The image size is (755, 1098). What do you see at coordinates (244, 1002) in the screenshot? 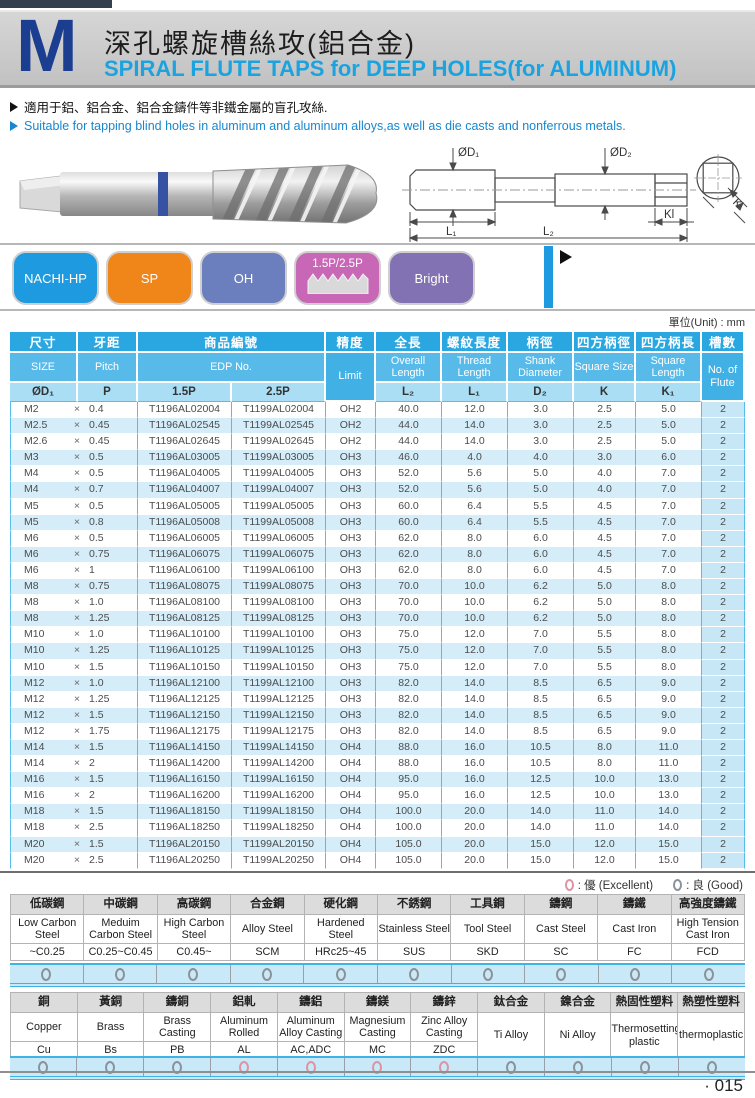
I see `material-name-zh: 鋁軋` at bounding box center [244, 1002].